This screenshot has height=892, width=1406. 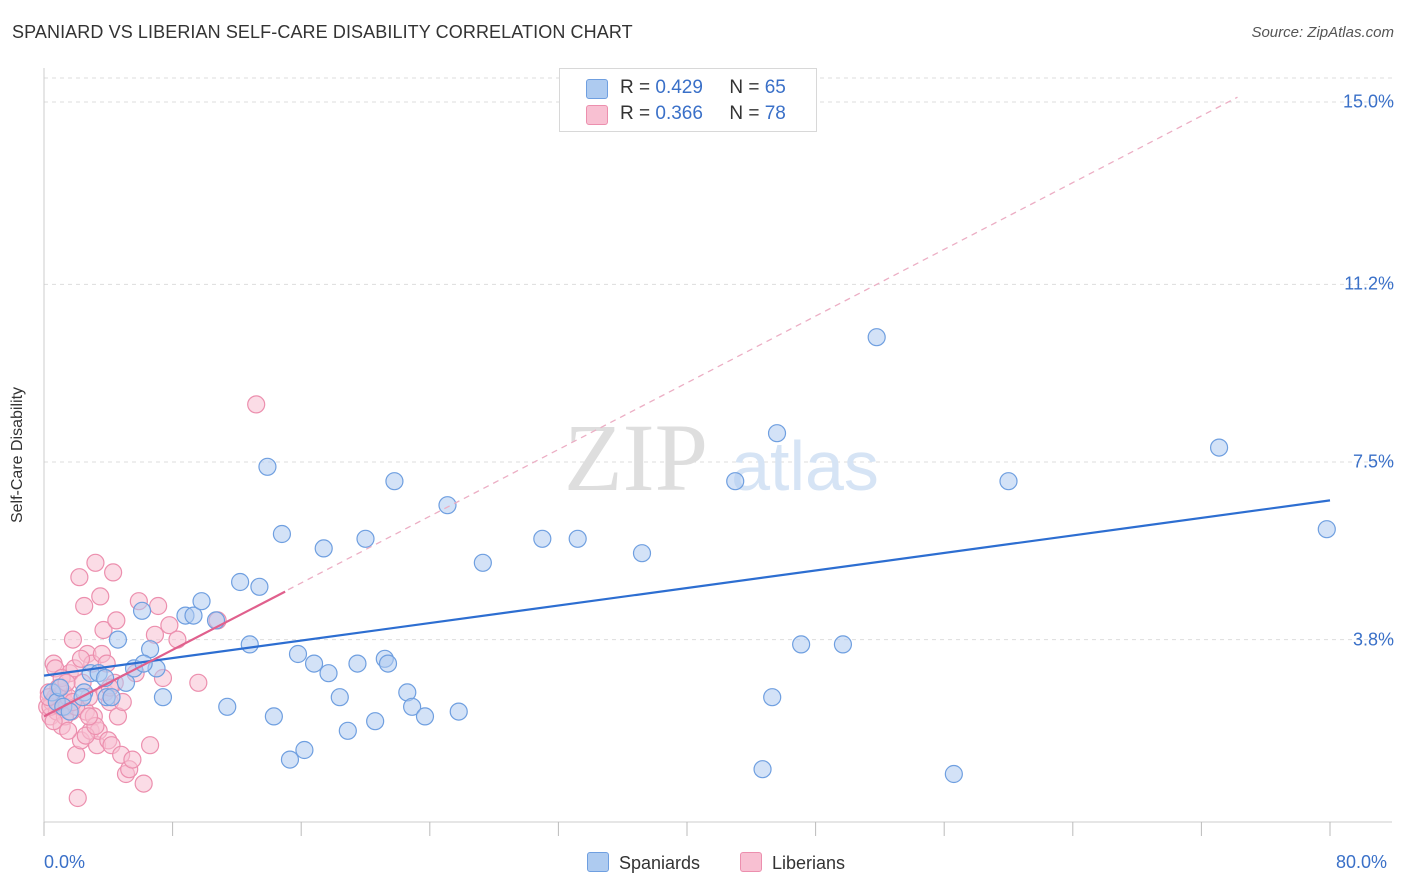 I want to click on liberians-swatch, so click(x=597, y=115).